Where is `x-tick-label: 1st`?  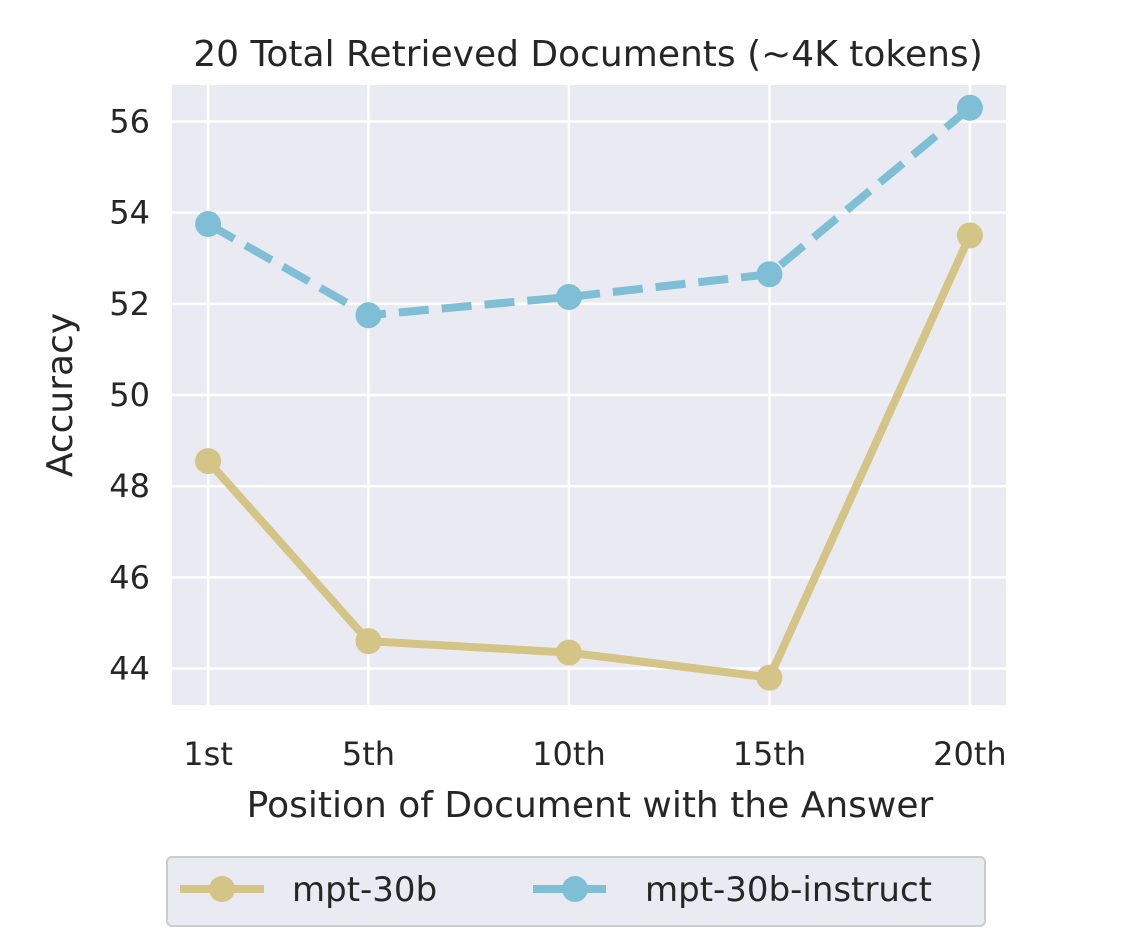
x-tick-label: 1st is located at coordinates (208, 754).